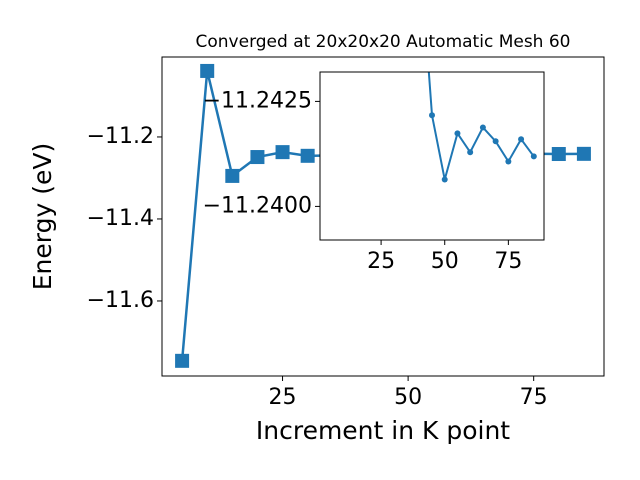 Image resolution: width=640 pixels, height=480 pixels. Describe the element at coordinates (120, 300) in the screenshot. I see `y-tick-label: −11.6` at that location.